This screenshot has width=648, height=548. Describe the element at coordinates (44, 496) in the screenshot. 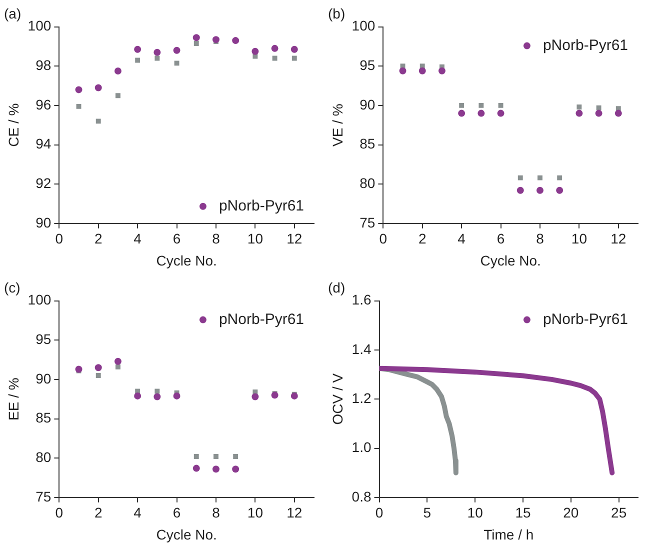

I see `y-tick-label: 75` at that location.